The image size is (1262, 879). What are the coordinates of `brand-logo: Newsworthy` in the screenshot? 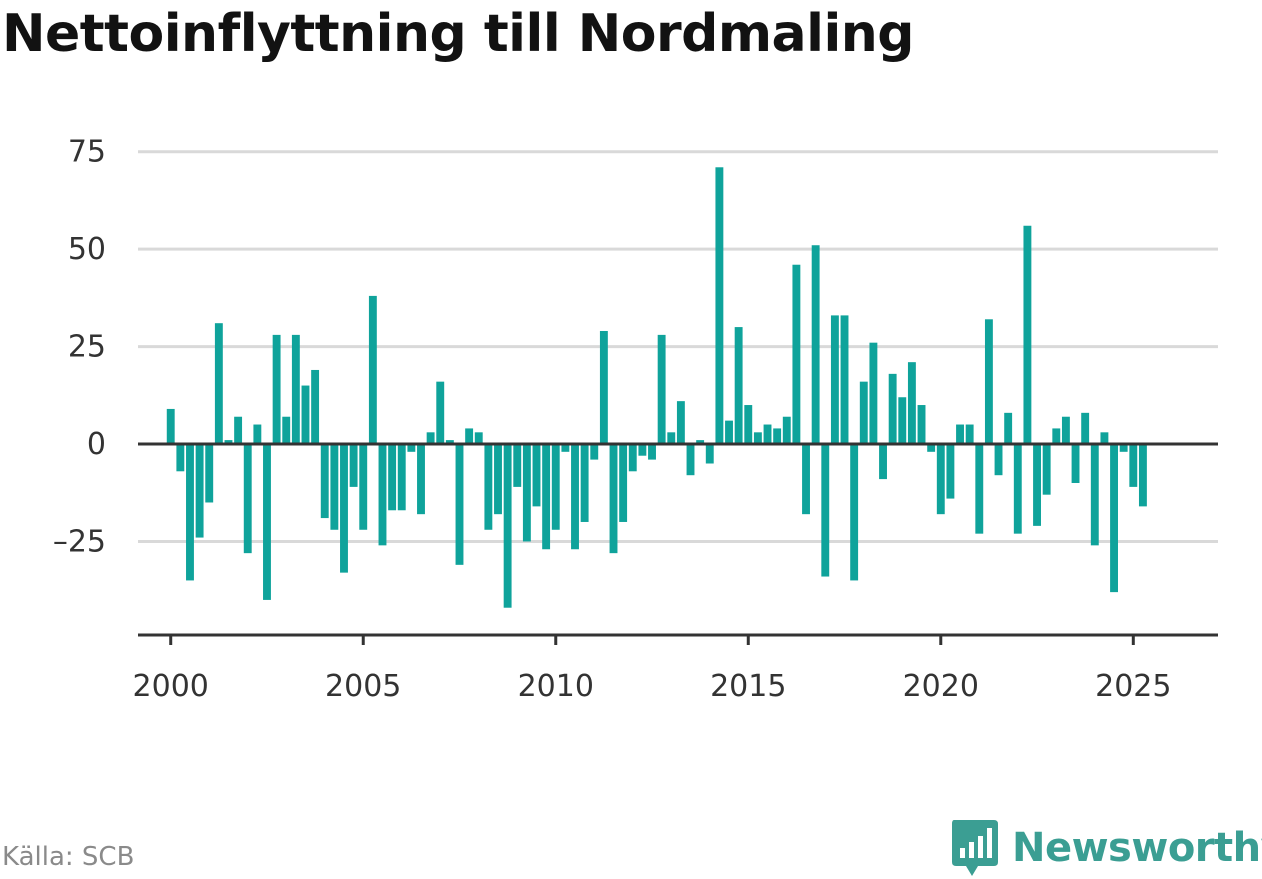 It's located at (1106, 848).